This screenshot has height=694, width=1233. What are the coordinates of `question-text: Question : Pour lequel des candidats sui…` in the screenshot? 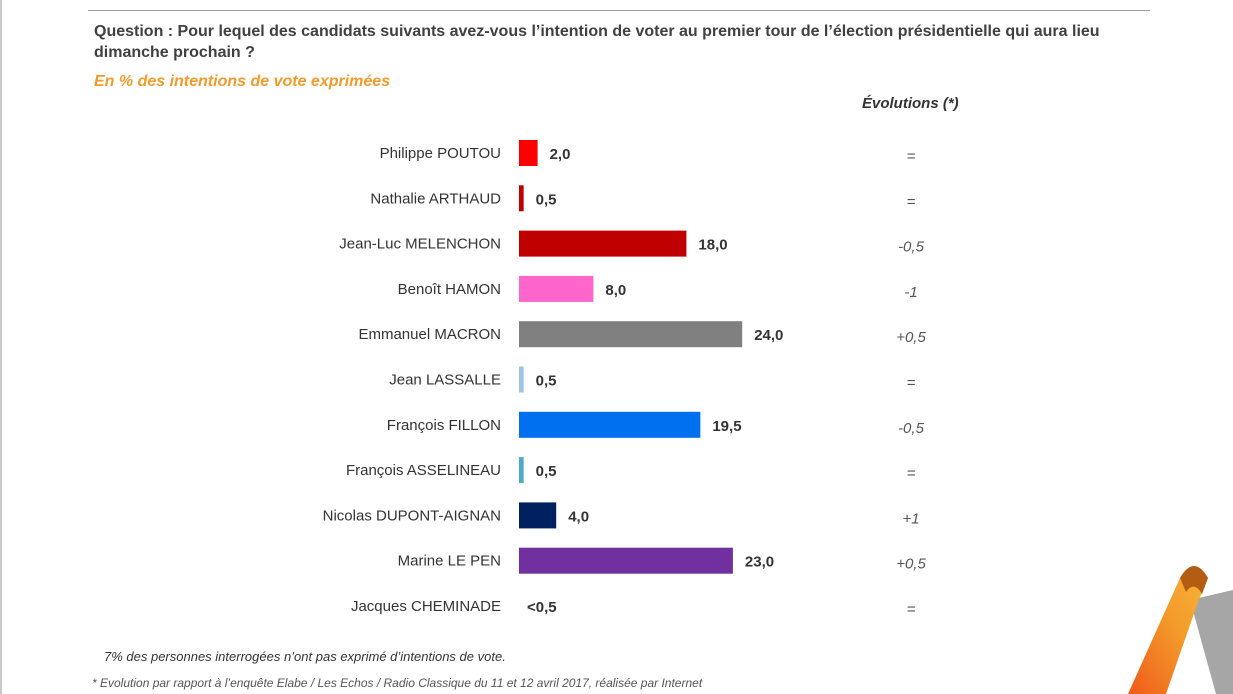 It's located at (597, 42).